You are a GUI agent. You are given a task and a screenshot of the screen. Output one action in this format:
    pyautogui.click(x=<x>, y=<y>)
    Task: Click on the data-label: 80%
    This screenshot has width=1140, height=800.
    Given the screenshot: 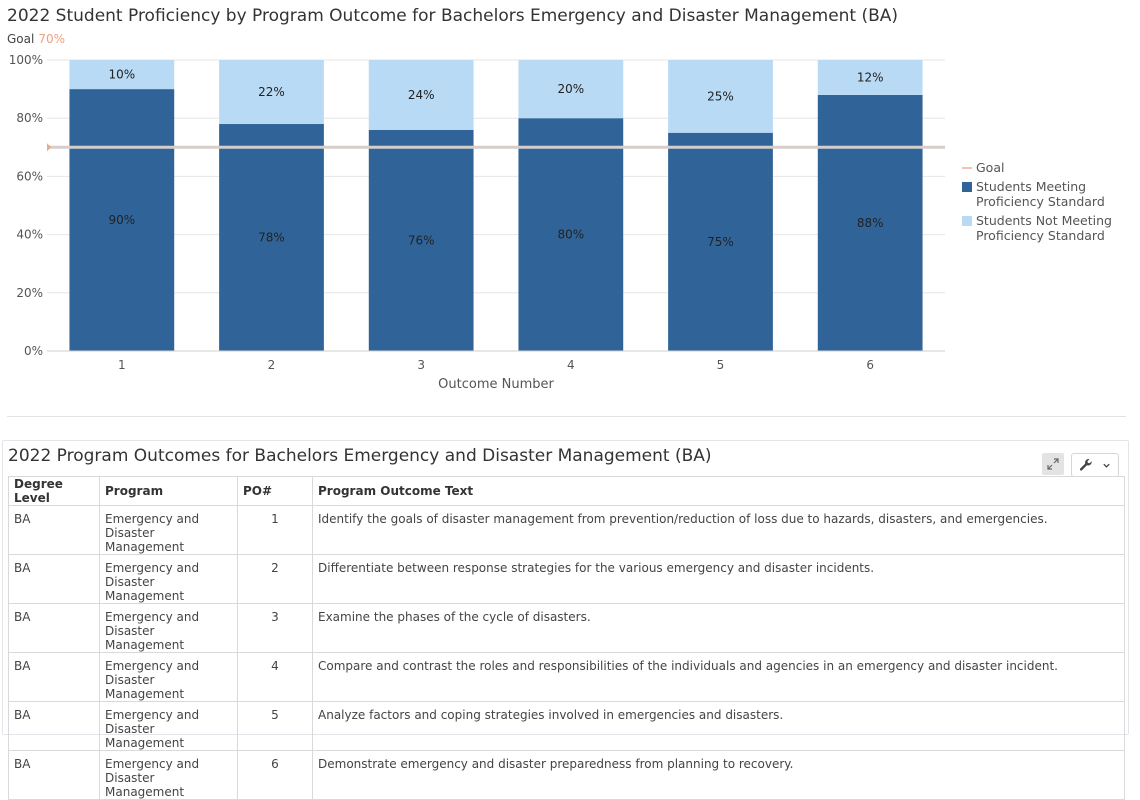 What is the action you would take?
    pyautogui.click(x=570, y=235)
    